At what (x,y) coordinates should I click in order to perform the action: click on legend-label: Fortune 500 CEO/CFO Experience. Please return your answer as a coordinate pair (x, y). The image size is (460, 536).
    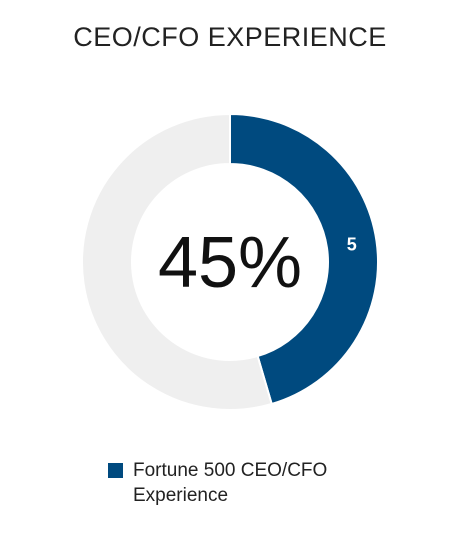
    Looking at the image, I should click on (230, 483).